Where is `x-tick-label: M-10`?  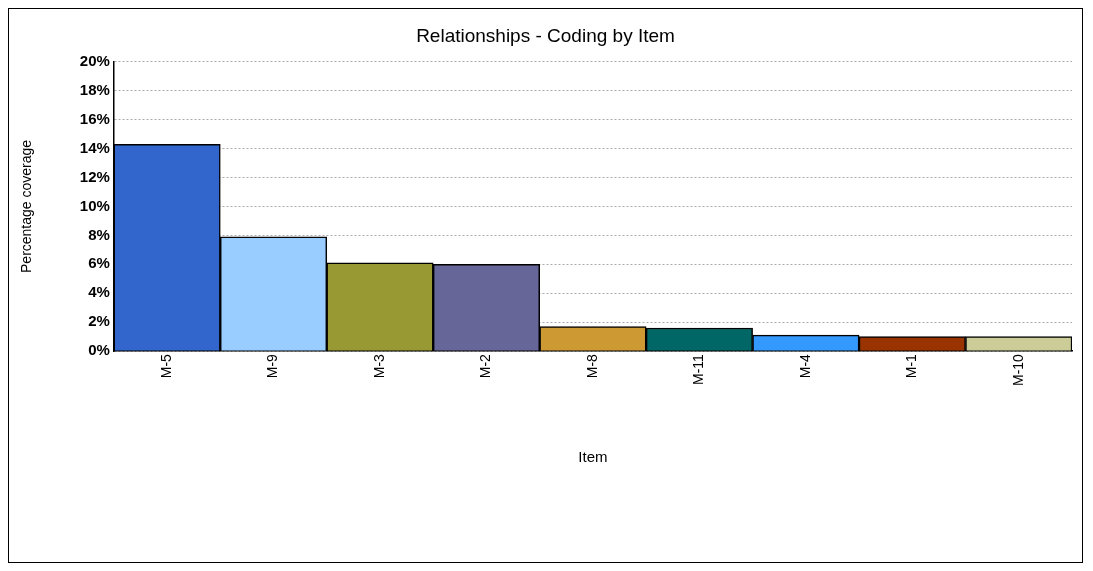 x-tick-label: M-10 is located at coordinates (1017, 370).